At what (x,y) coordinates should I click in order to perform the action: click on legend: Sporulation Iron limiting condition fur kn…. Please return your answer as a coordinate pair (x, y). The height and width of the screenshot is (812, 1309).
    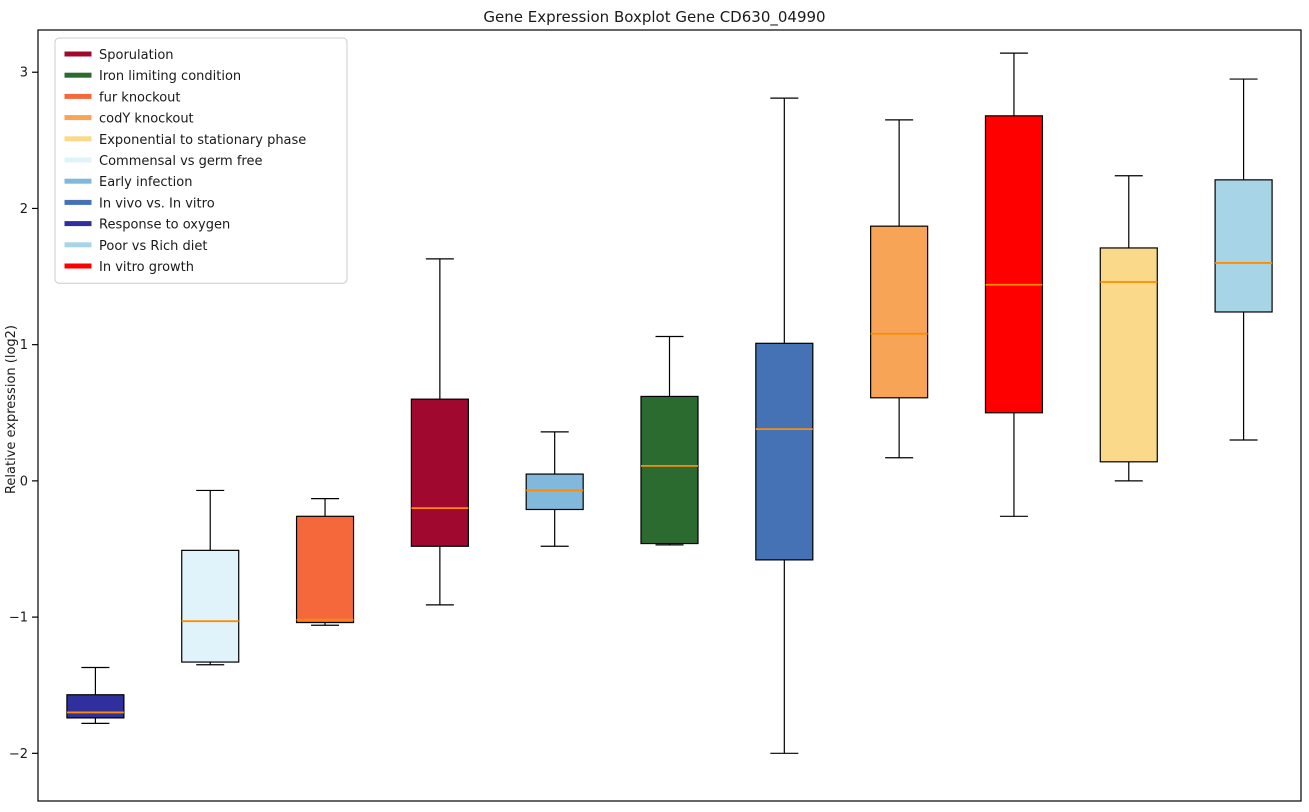
    Looking at the image, I should click on (201, 160).